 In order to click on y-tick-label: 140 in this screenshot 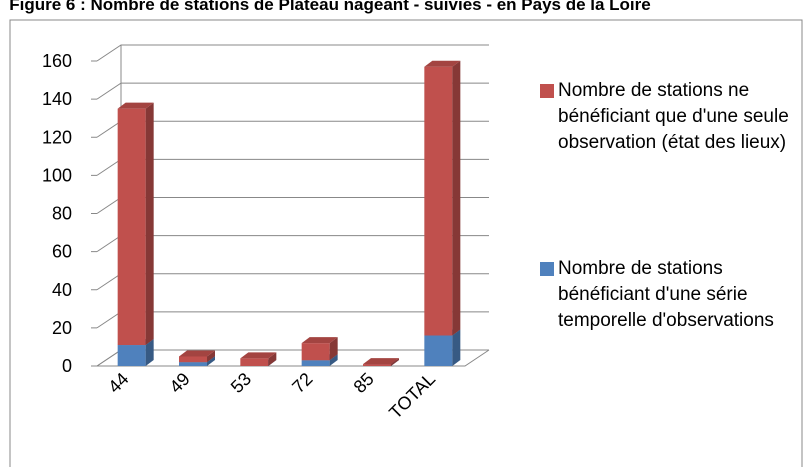, I will do `click(57, 99)`.